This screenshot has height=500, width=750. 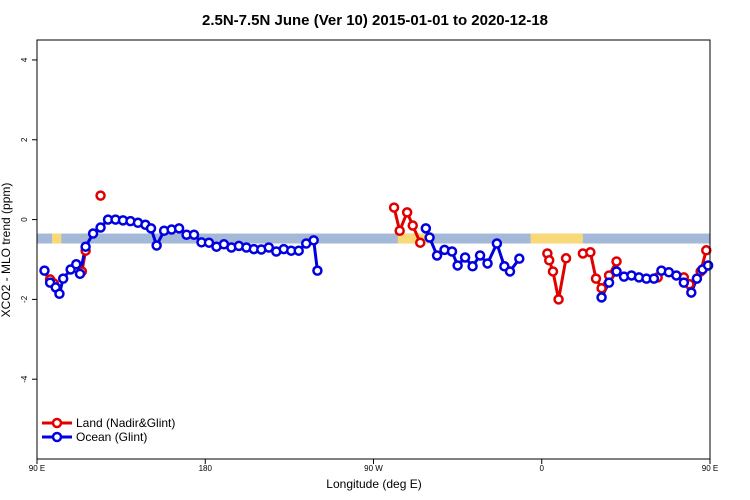 What do you see at coordinates (6, 250) in the screenshot?
I see `y-axis-label: XCO2 - MLO trend (ppm)` at bounding box center [6, 250].